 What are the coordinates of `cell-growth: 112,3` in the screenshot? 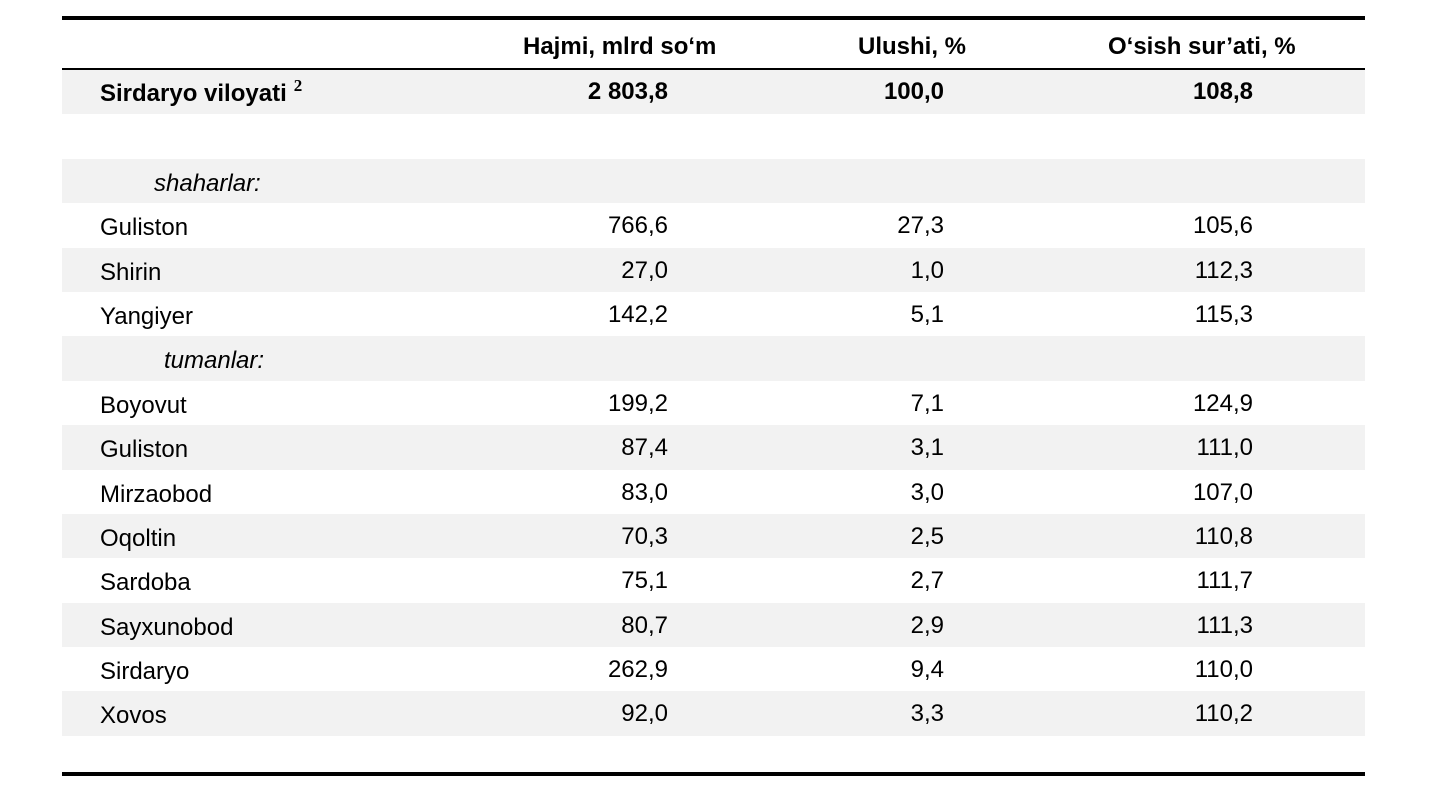 It's located at (1223, 270).